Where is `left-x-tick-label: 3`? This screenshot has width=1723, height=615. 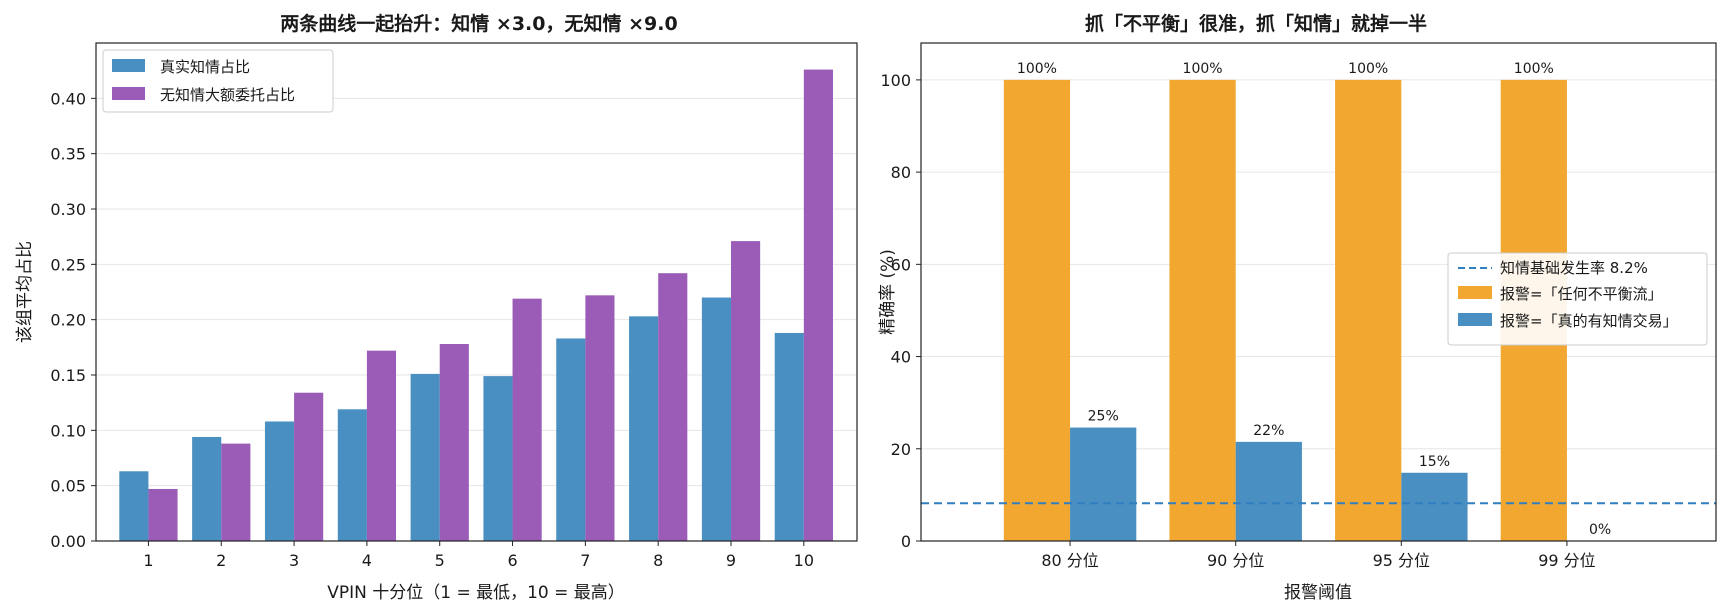
left-x-tick-label: 3 is located at coordinates (294, 560).